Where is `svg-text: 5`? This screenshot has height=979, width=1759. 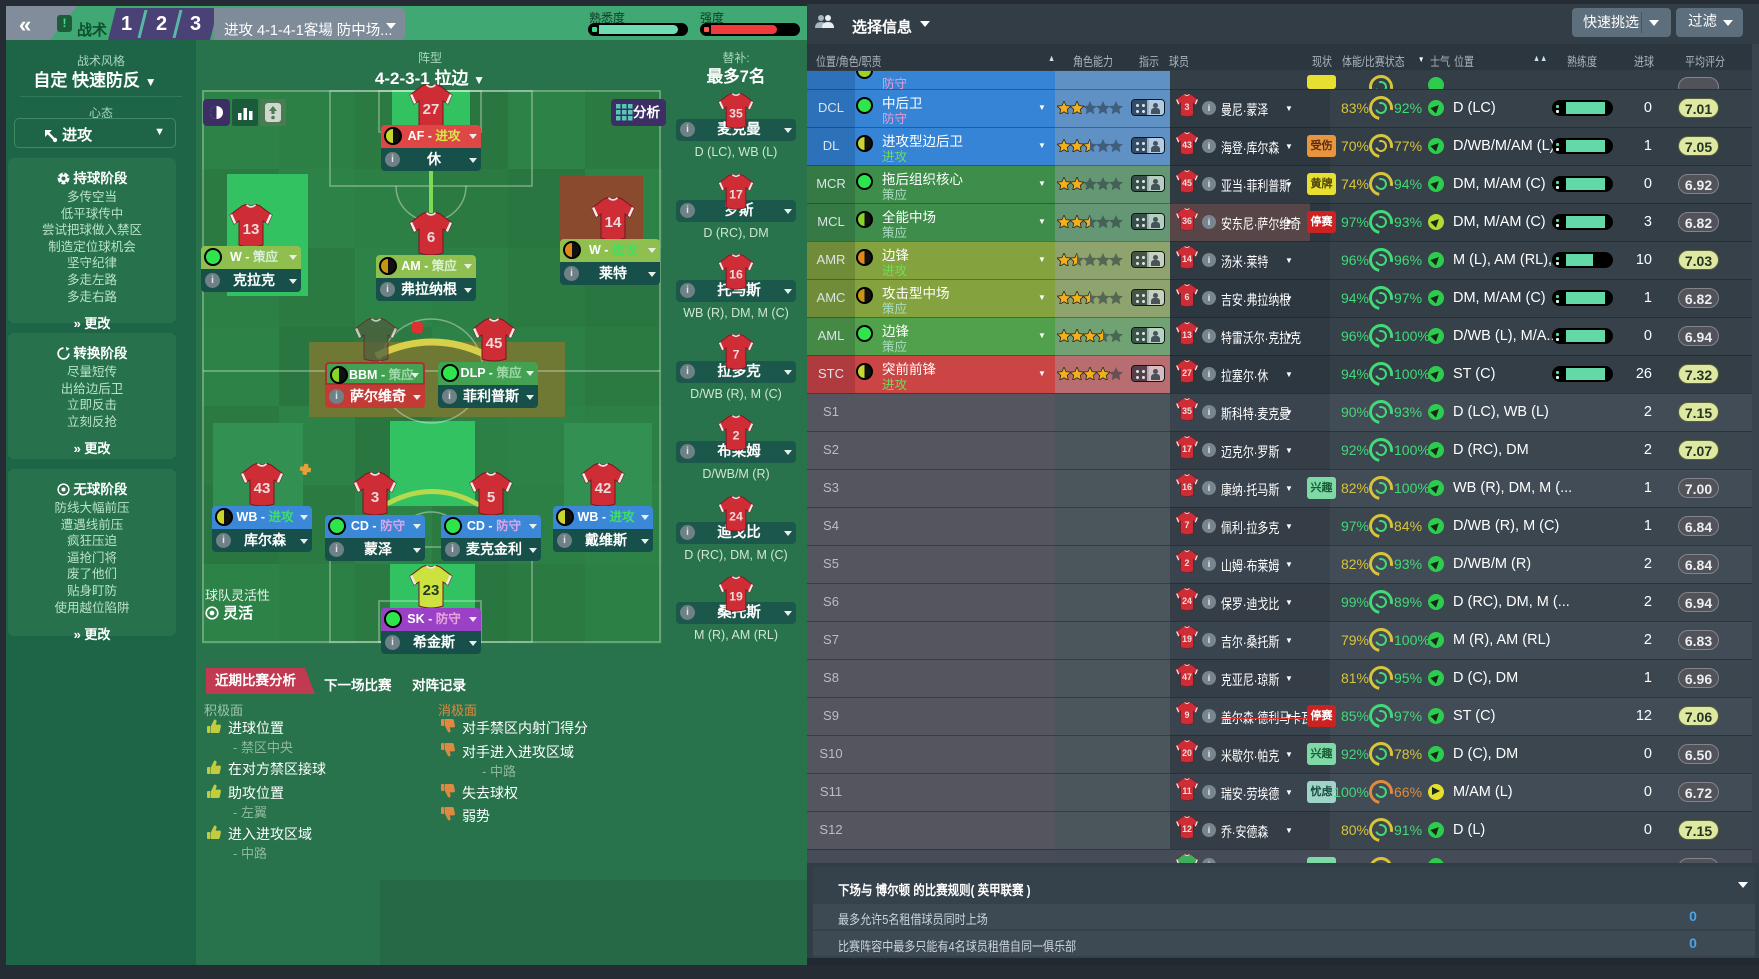 svg-text: 5 is located at coordinates (491, 497).